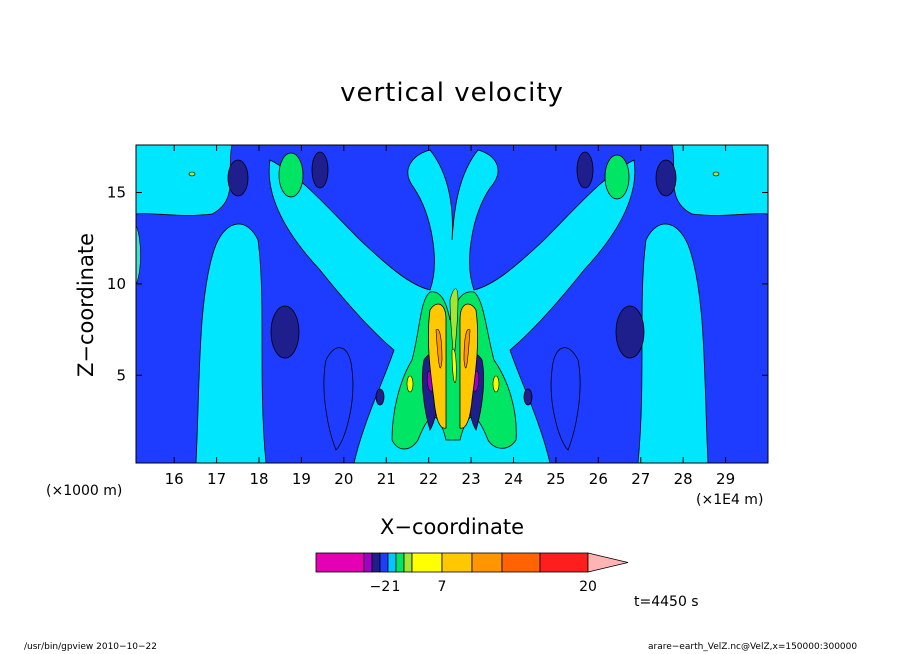  I want to click on time-label: t=4450 s, so click(666, 602).